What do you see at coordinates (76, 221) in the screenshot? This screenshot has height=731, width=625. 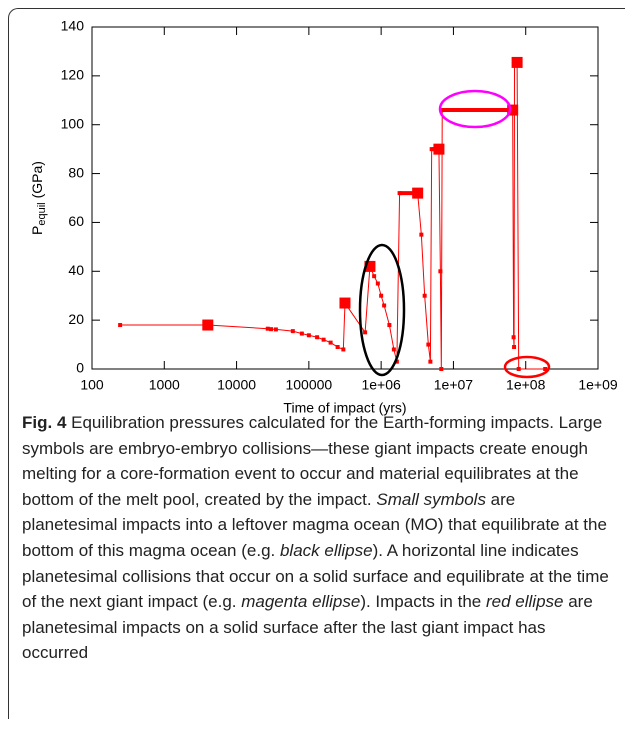 I see `y-tick-label: 60` at bounding box center [76, 221].